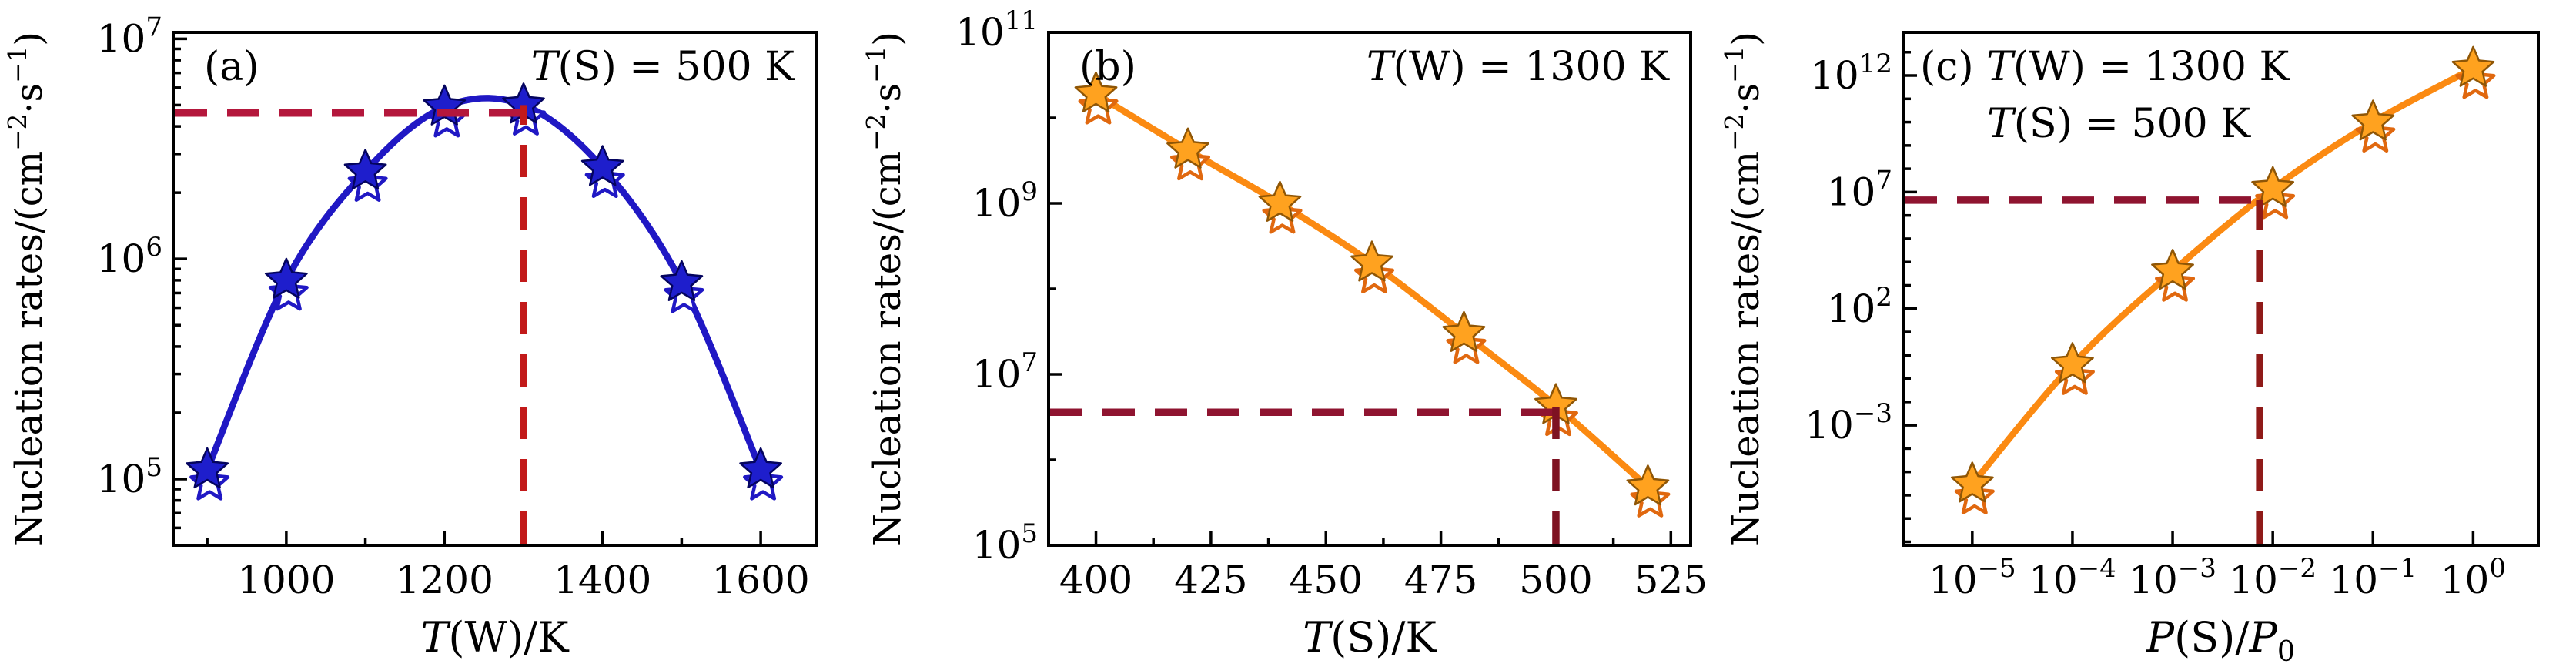 Image resolution: width=2576 pixels, height=667 pixels. What do you see at coordinates (2172, 577) in the screenshot?
I see `panel-c-x-tick-label: 10⁻³` at bounding box center [2172, 577].